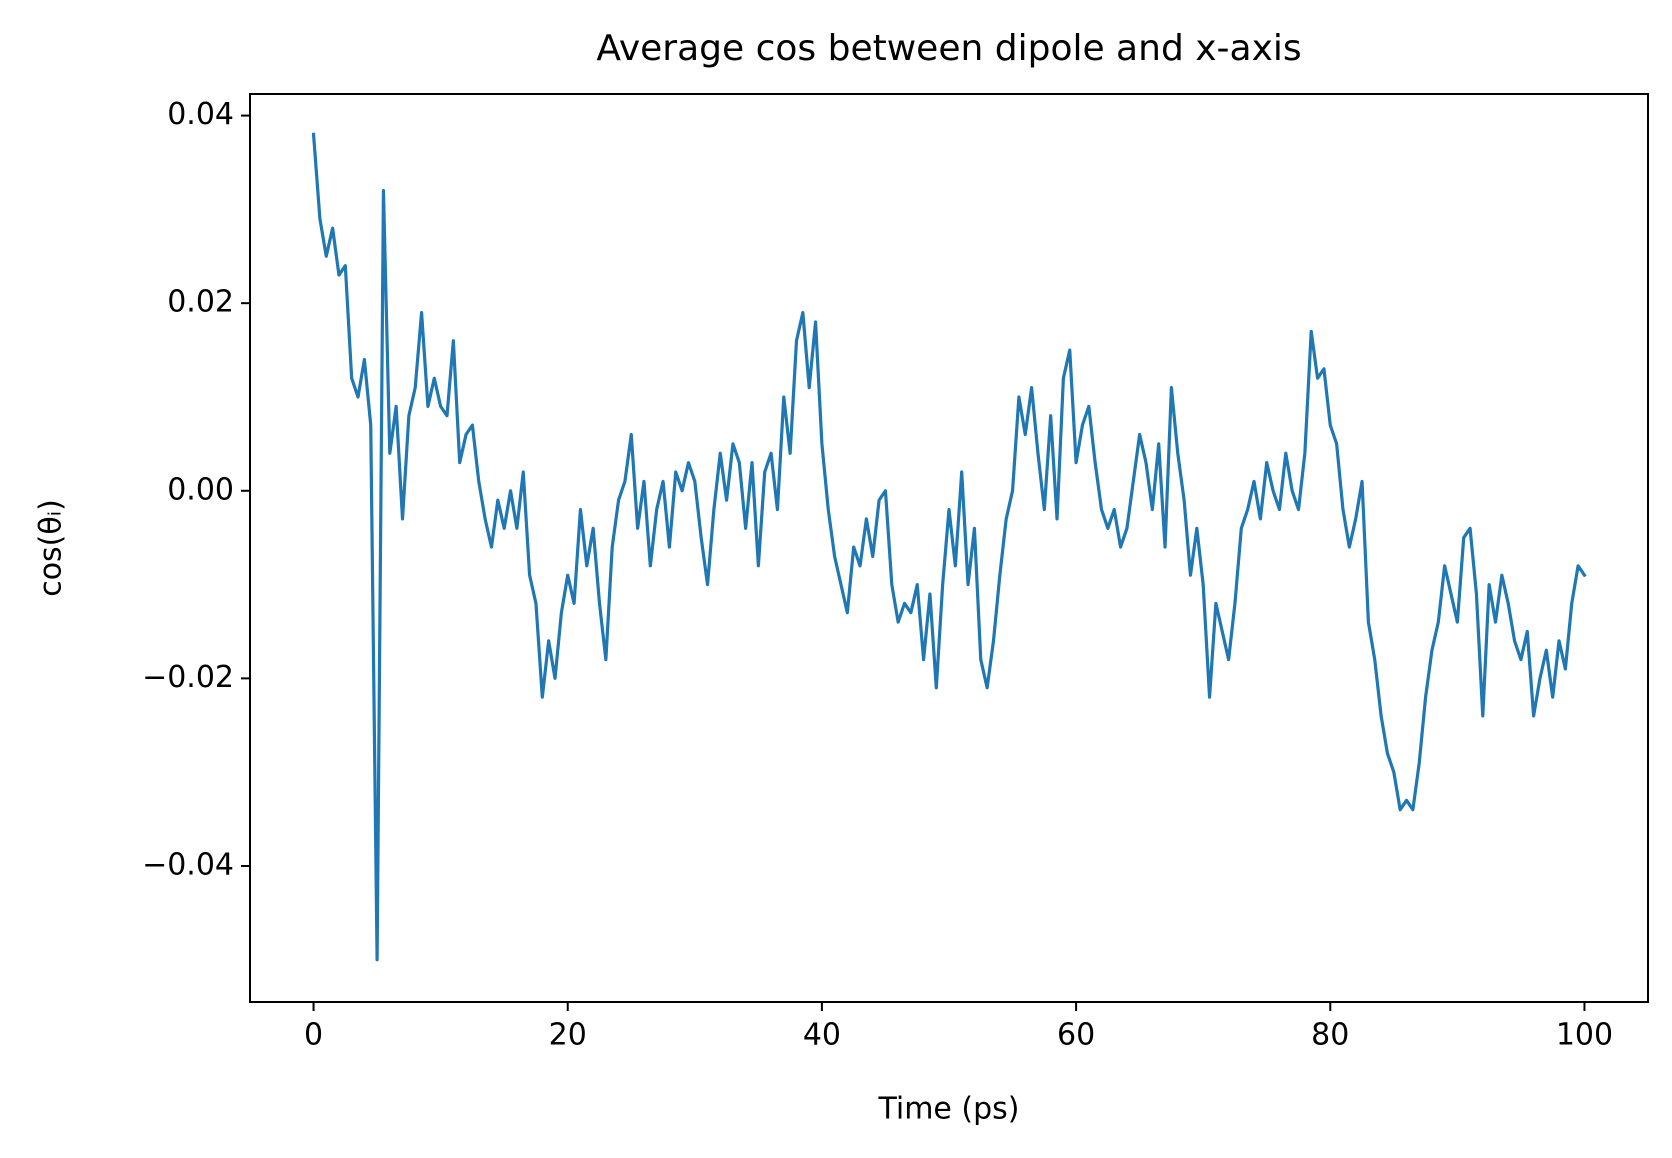 The image size is (1672, 1158). What do you see at coordinates (200, 489) in the screenshot?
I see `y-tick-label: 0.00` at bounding box center [200, 489].